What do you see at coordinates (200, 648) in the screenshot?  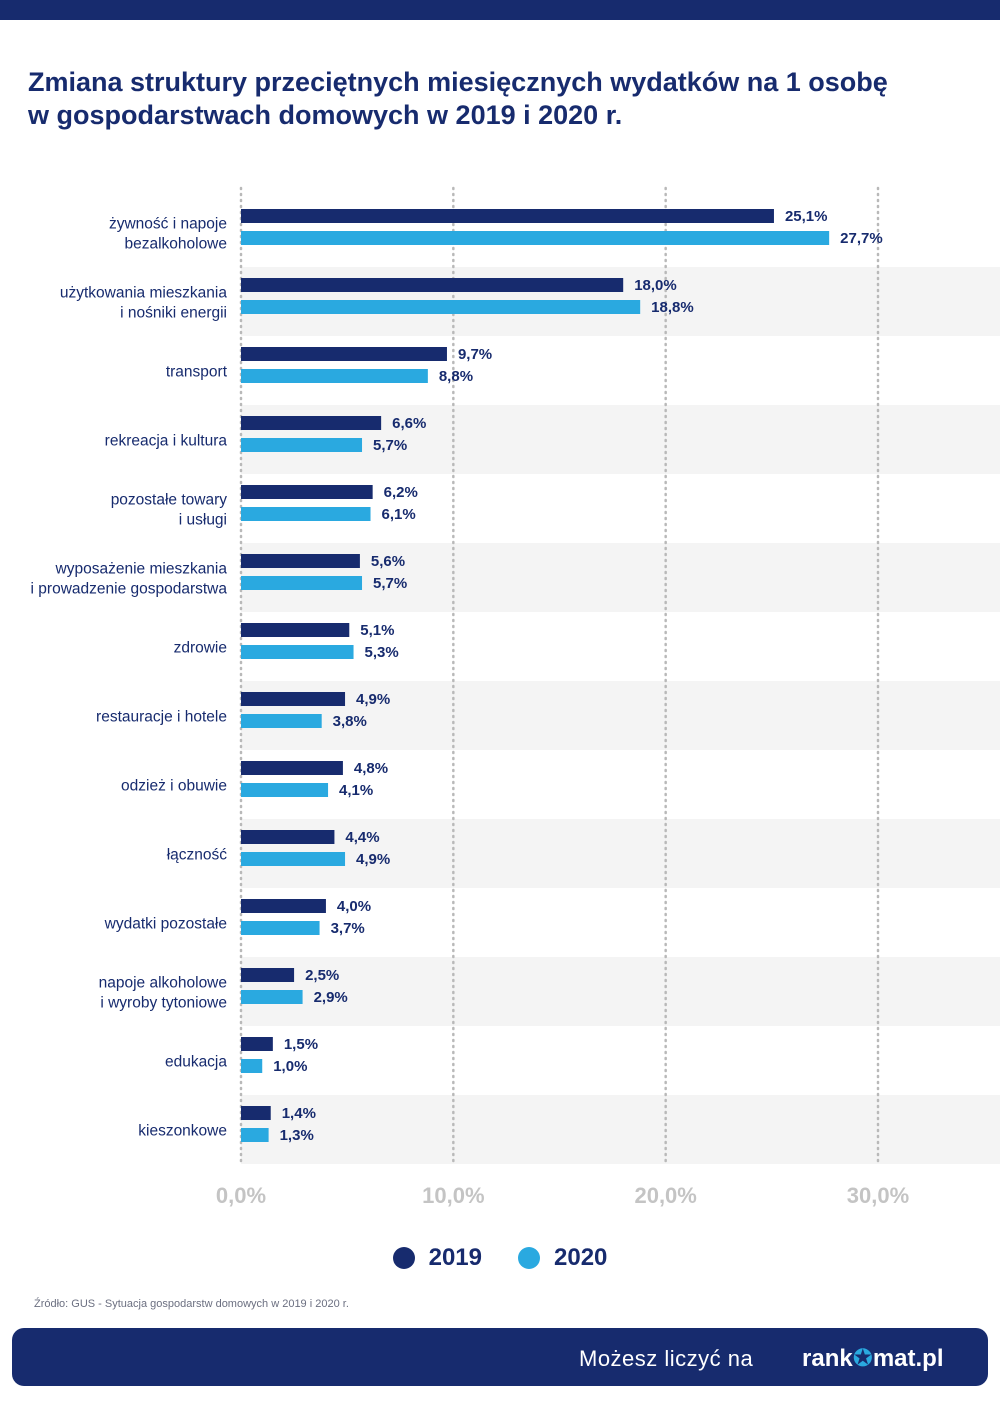 I see `category-label: zdrowie` at bounding box center [200, 648].